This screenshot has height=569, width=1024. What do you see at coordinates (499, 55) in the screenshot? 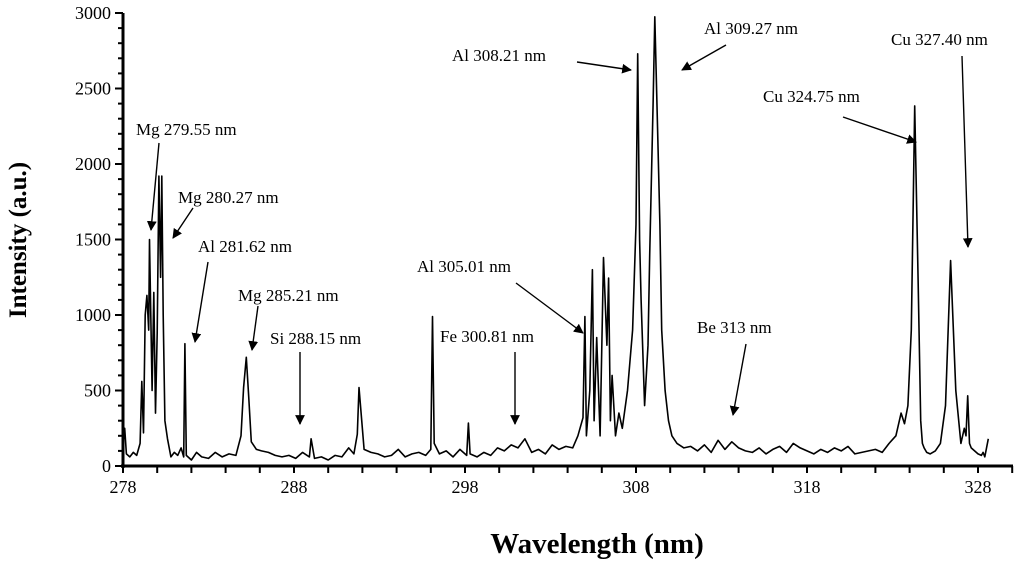
I see `annotation-label: Al 308.21 nm` at bounding box center [499, 55].